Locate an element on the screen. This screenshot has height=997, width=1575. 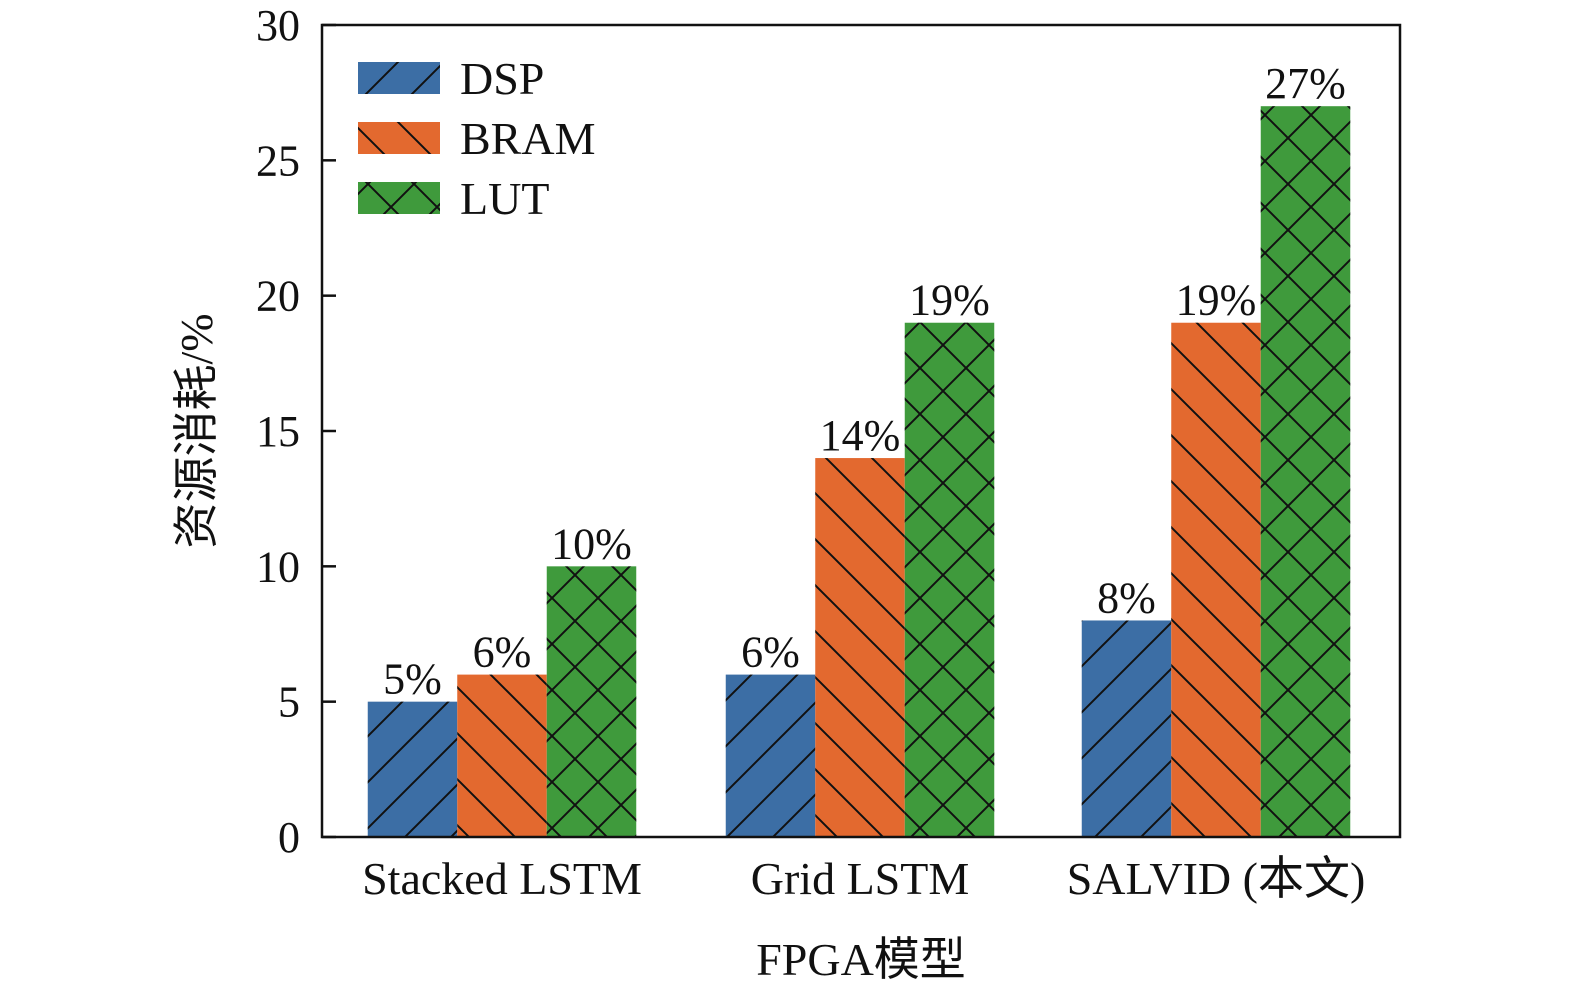
y-tick-label: 20 is located at coordinates (278, 296).